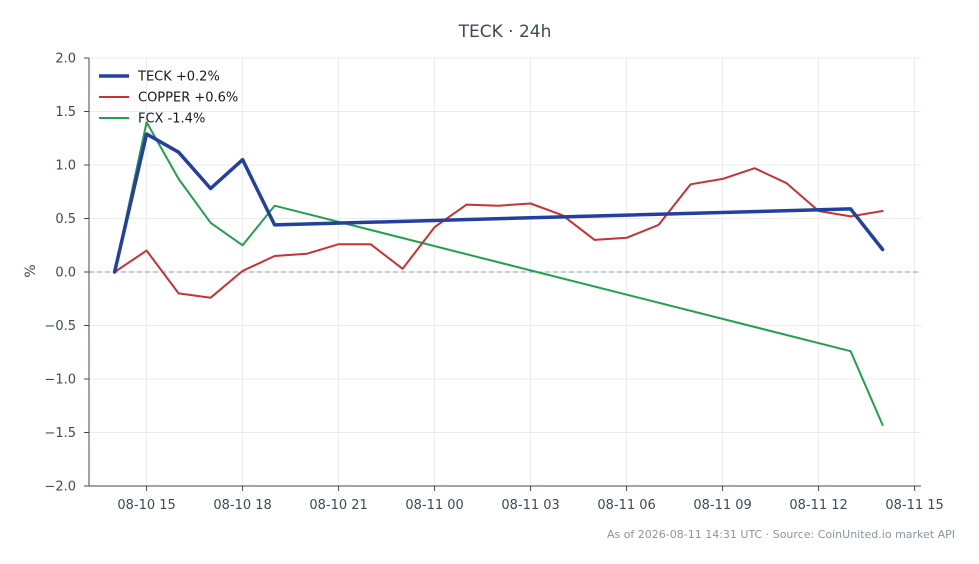 The image size is (979, 564). I want to click on x-tick-label: 08-11 12, so click(818, 505).